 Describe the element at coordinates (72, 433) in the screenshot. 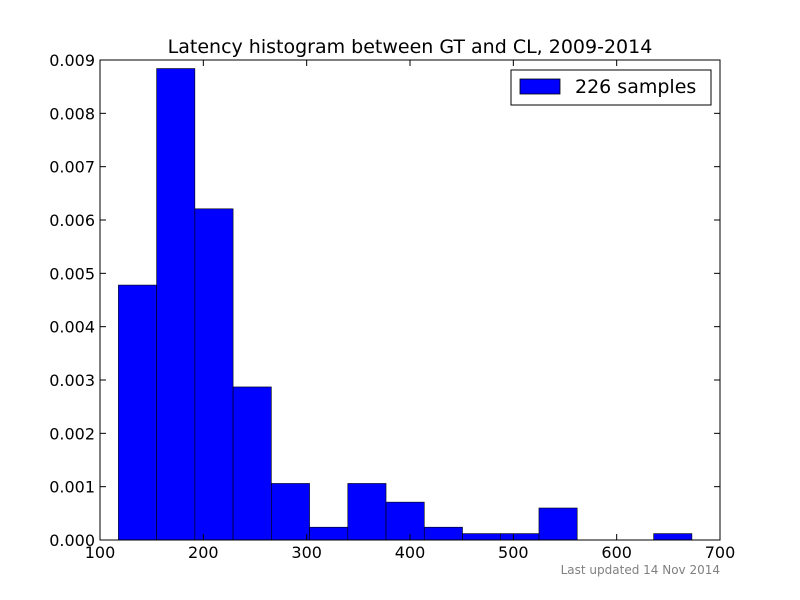

I see `y-tick-label: 0.002` at that location.